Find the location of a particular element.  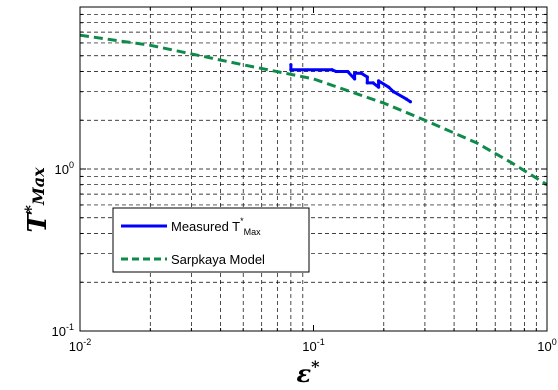

legend-box is located at coordinates (211, 240).